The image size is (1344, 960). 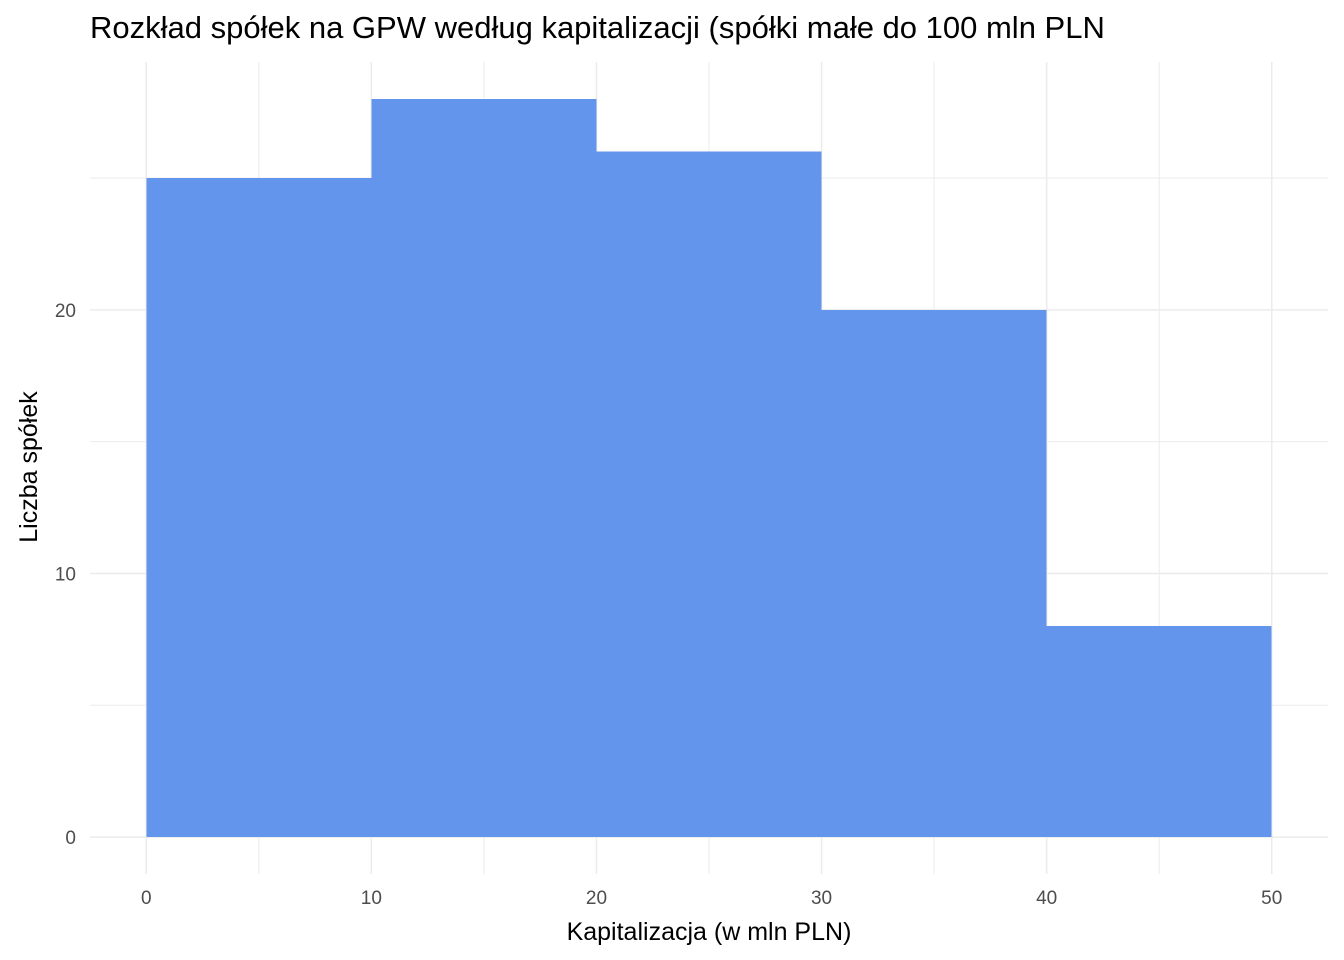 What do you see at coordinates (146, 898) in the screenshot?
I see `x-tick-label: 0` at bounding box center [146, 898].